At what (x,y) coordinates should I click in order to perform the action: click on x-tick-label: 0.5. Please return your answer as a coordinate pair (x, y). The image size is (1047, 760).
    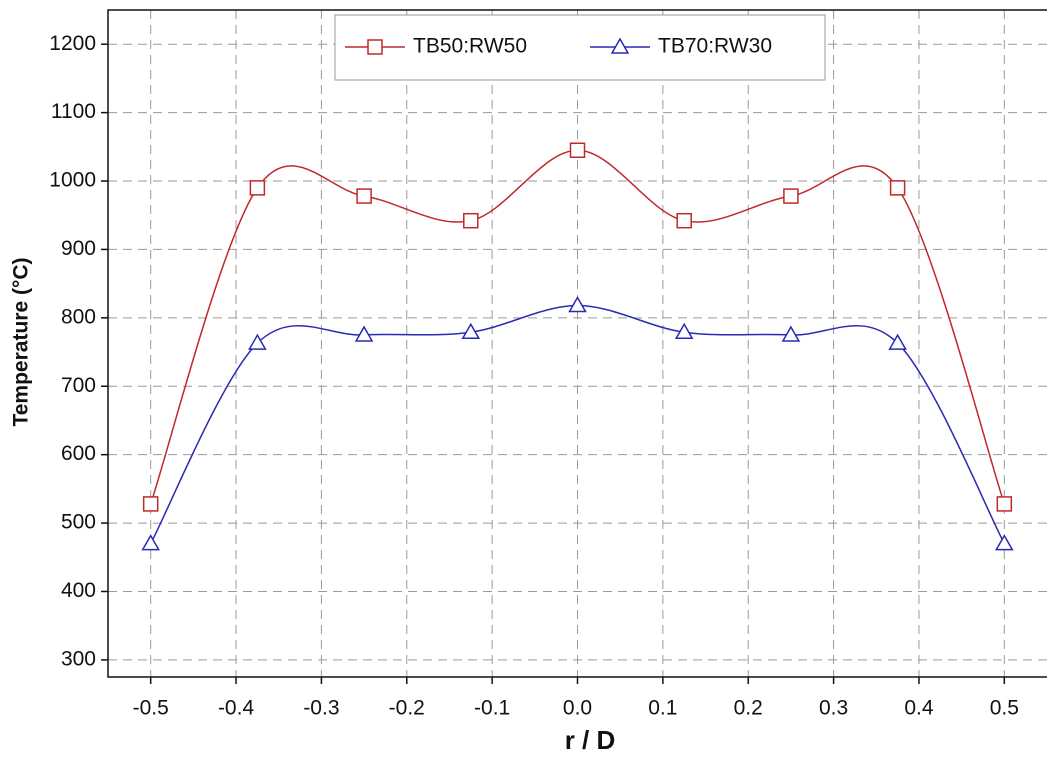
    Looking at the image, I should click on (1004, 708).